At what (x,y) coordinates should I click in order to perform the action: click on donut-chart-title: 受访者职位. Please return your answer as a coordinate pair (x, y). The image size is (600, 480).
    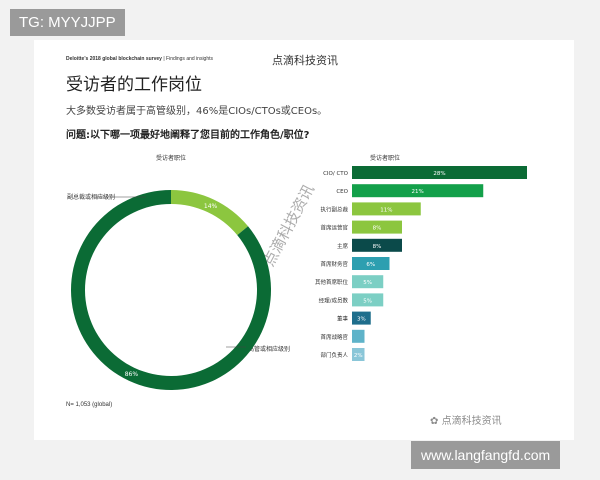
    Looking at the image, I should click on (171, 158).